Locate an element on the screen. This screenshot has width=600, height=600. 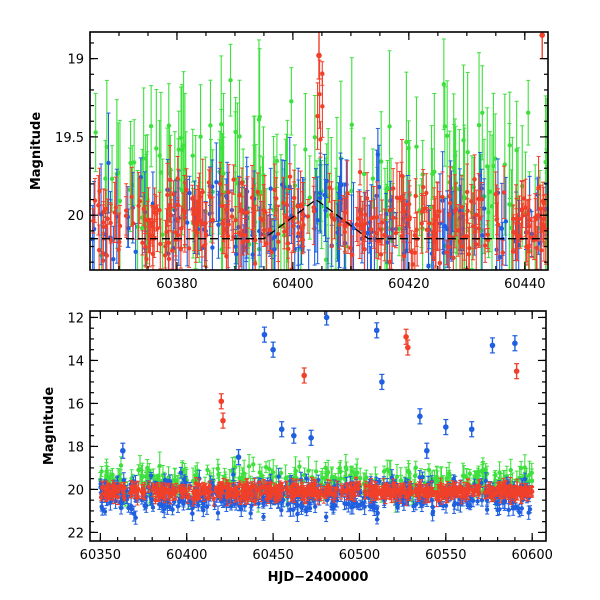
model-fit-line is located at coordinates (319, 219).